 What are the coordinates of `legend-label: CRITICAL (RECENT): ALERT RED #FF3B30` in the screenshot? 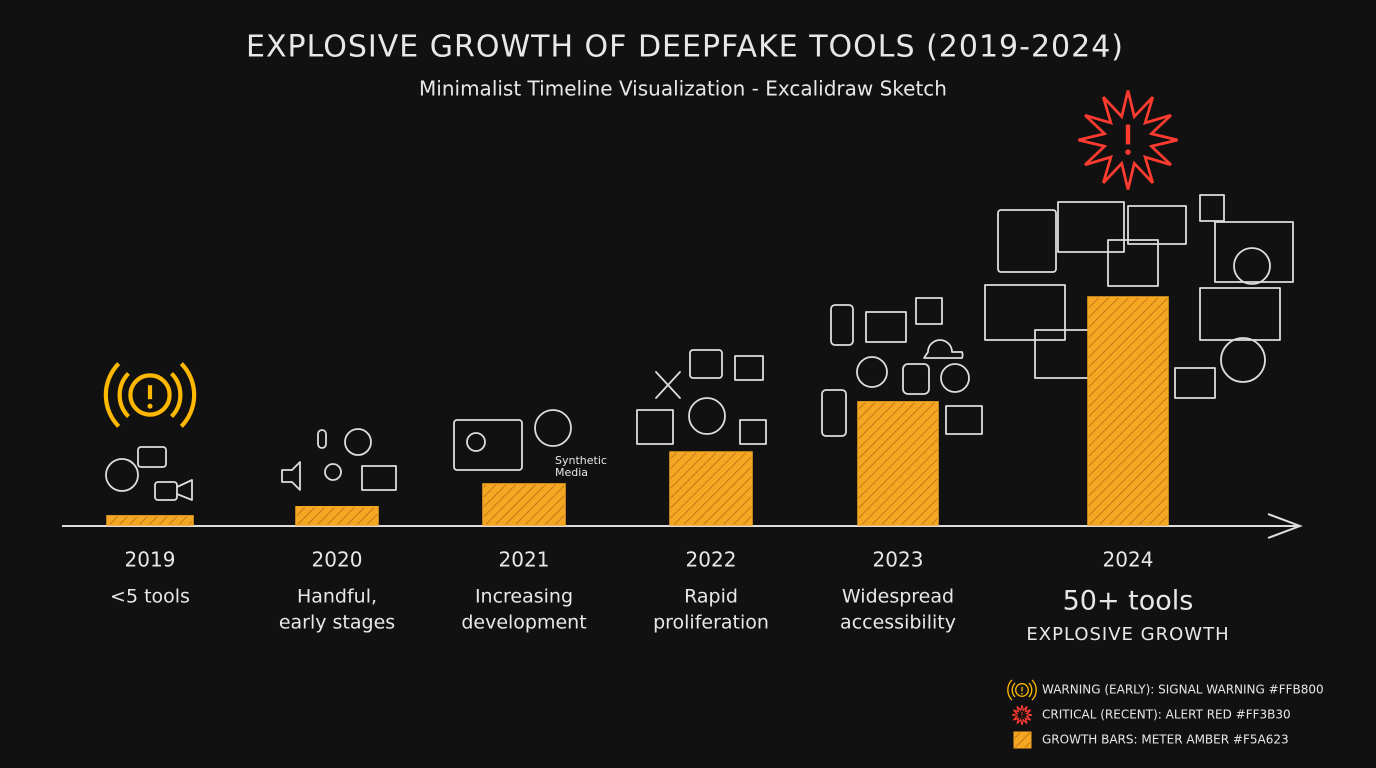 It's located at (1166, 715).